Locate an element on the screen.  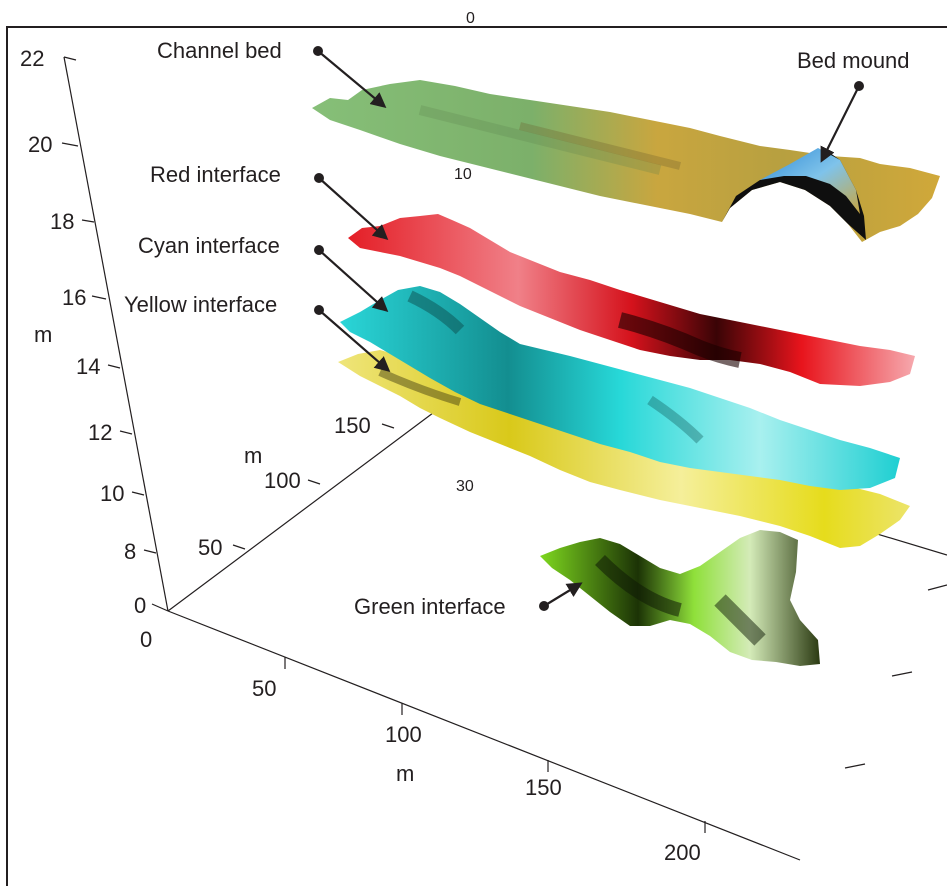
x-axis-ticks: 50 100 150 200 m is located at coordinates (476, 770).